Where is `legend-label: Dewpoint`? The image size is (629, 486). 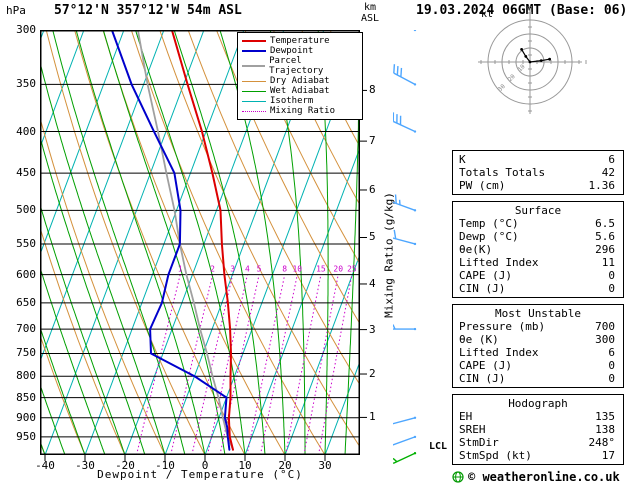
legend-label: Dewpoint is located at coordinates (292, 51).